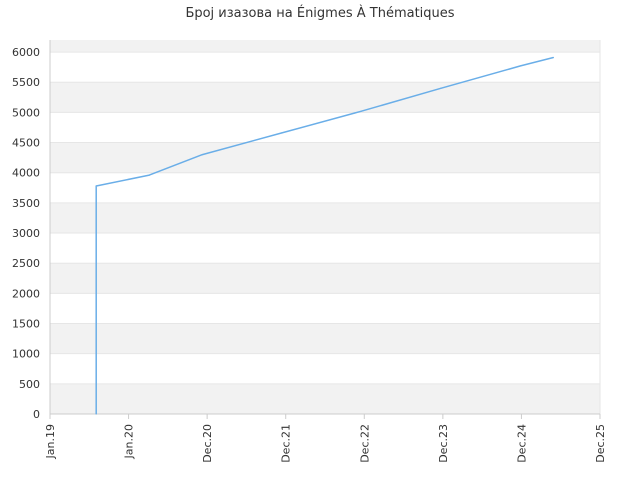 The width and height of the screenshot is (640, 484). Describe the element at coordinates (286, 443) in the screenshot. I see `x-tick-label: Dec.21` at that location.